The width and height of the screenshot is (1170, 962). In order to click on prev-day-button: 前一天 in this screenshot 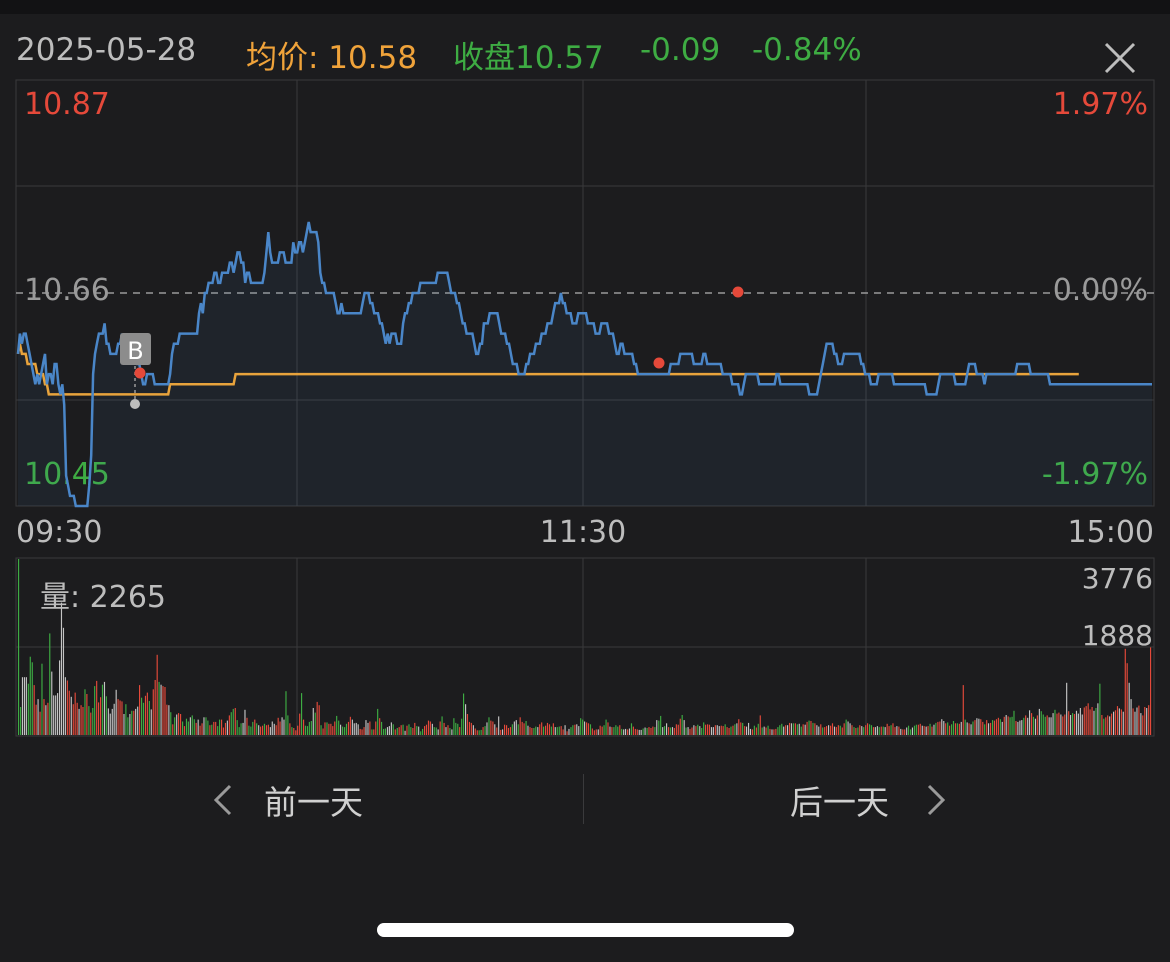, I will do `click(285, 800)`.